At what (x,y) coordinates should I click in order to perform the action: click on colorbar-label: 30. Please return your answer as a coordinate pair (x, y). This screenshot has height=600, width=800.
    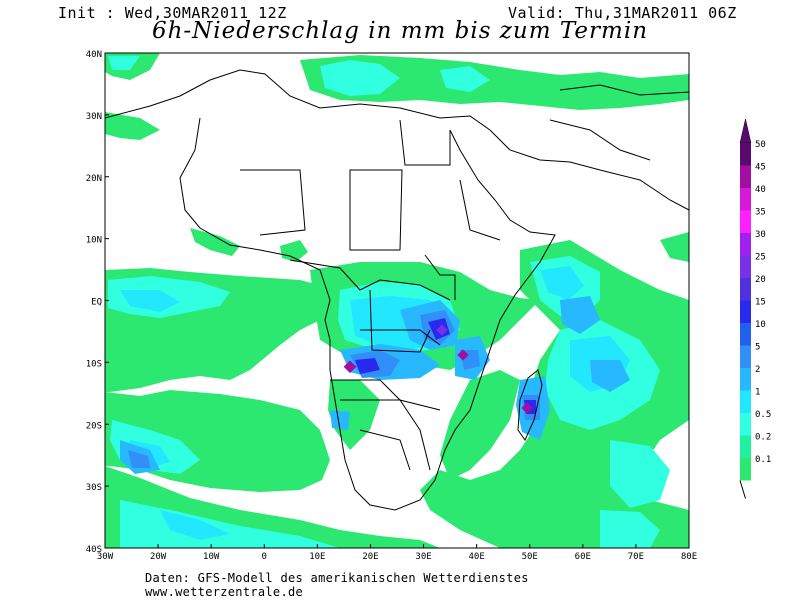
    Looking at the image, I should click on (760, 235).